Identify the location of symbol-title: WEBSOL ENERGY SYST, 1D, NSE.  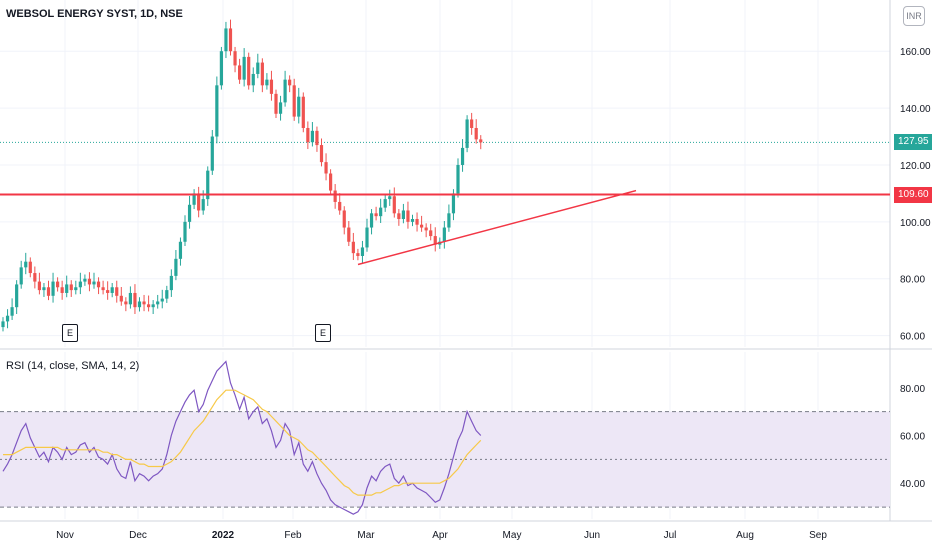
(94, 14).